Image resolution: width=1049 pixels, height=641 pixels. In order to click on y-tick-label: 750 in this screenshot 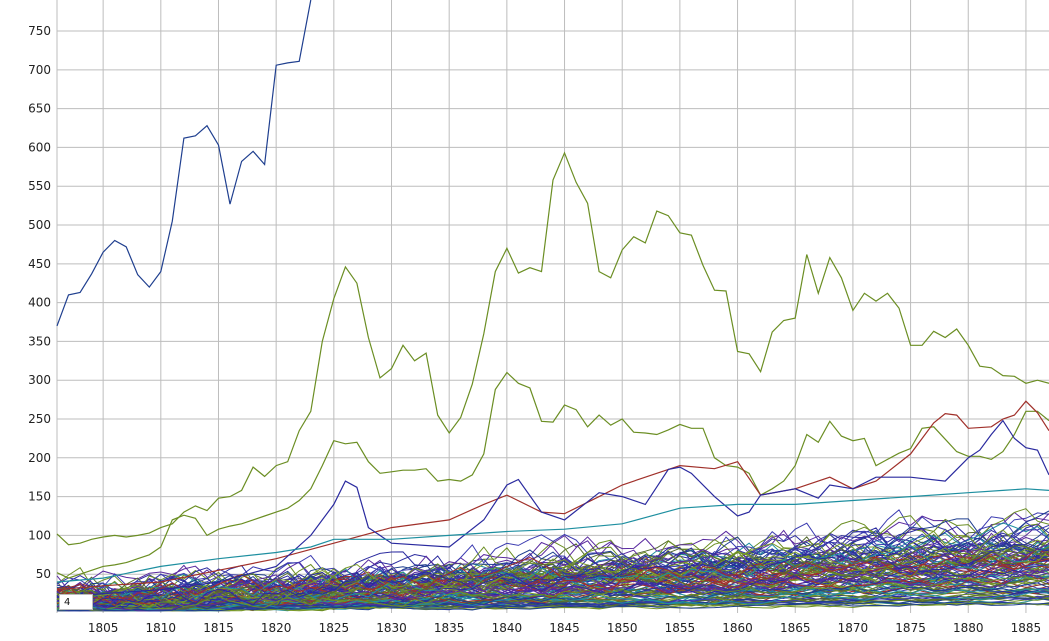, I will do `click(39, 31)`.